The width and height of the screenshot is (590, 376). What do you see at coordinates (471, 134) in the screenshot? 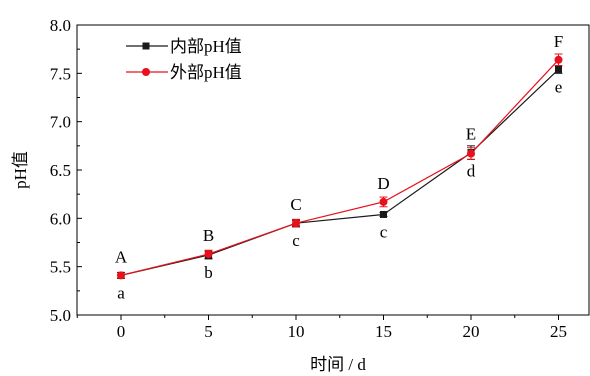
I see `point-label-upper: E` at bounding box center [471, 134].